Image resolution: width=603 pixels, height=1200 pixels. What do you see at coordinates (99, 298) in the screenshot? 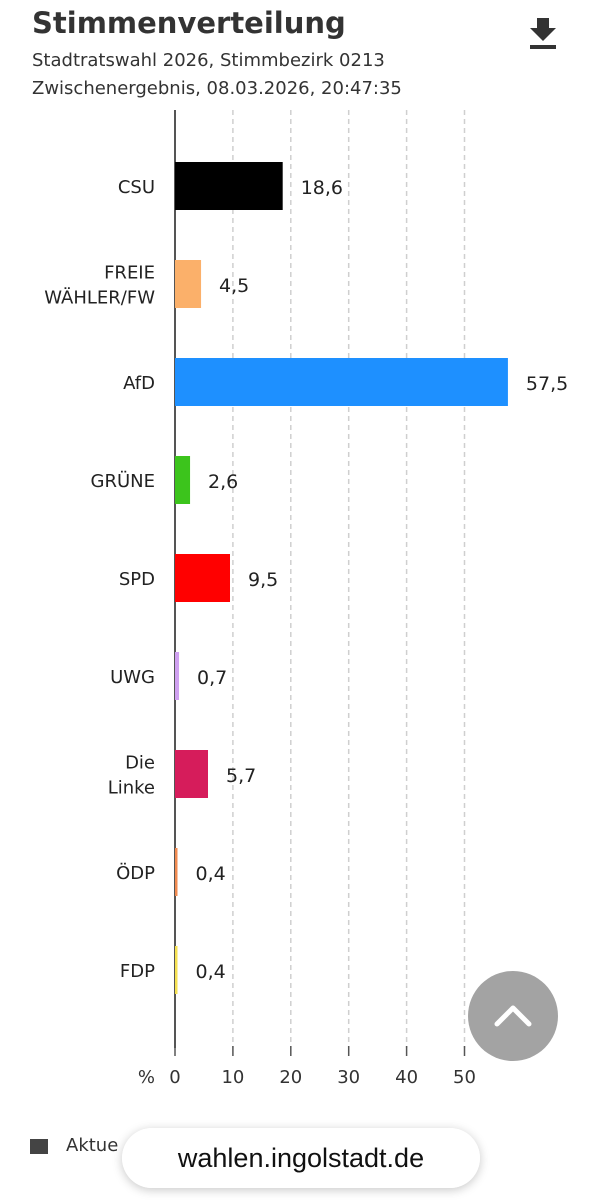
I see `category-label: WÄHLER/FW` at bounding box center [99, 298].